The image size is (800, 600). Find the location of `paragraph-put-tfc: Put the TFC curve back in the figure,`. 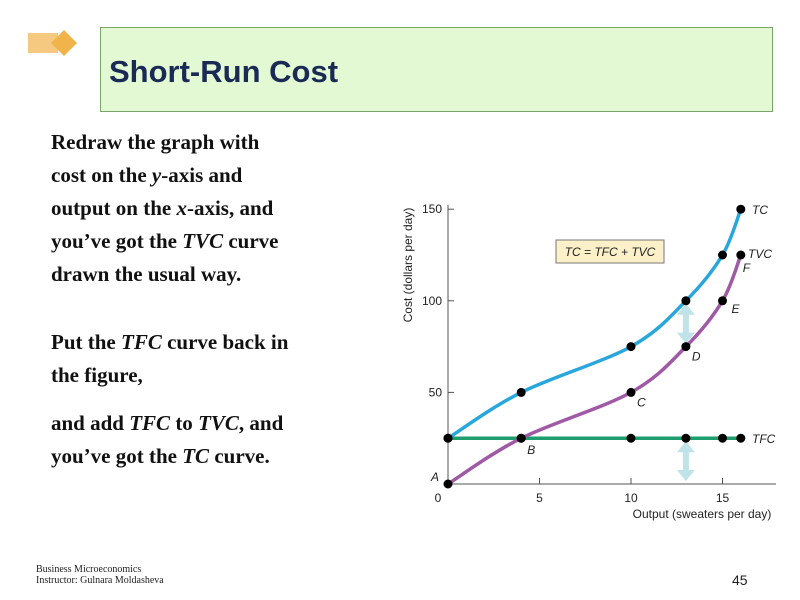

paragraph-put-tfc: Put the TFC curve back in the figure, is located at coordinates (211, 359).